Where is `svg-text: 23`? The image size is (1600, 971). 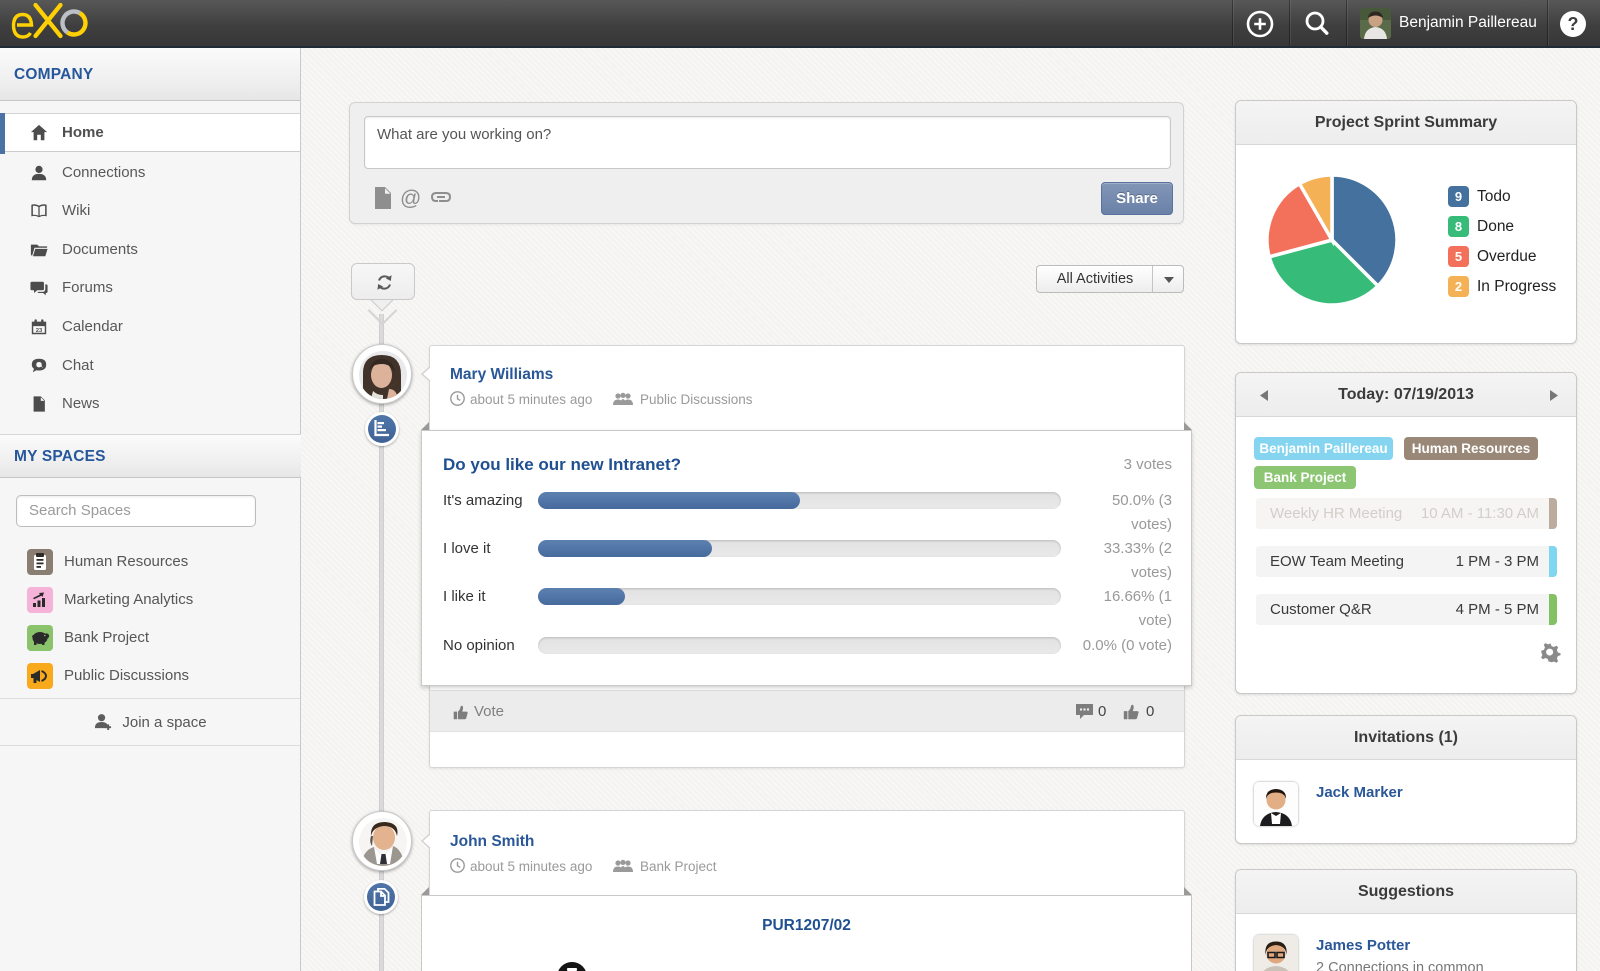 svg-text: 23 is located at coordinates (39, 331).